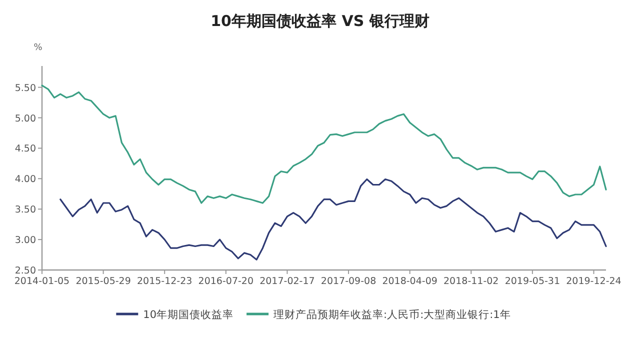 Image resolution: width=640 pixels, height=337 pixels. Describe the element at coordinates (25, 180) in the screenshot. I see `y-tick-label: 4.00` at that location.